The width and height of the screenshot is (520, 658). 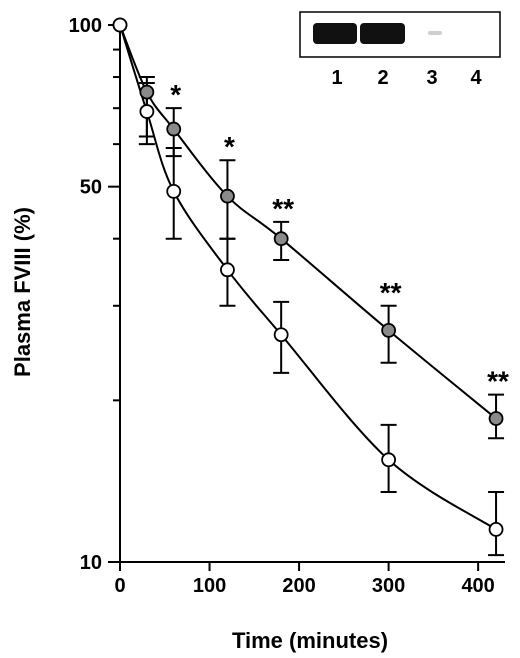 What do you see at coordinates (85, 26) in the screenshot?
I see `y-tick-label: 100` at bounding box center [85, 26].